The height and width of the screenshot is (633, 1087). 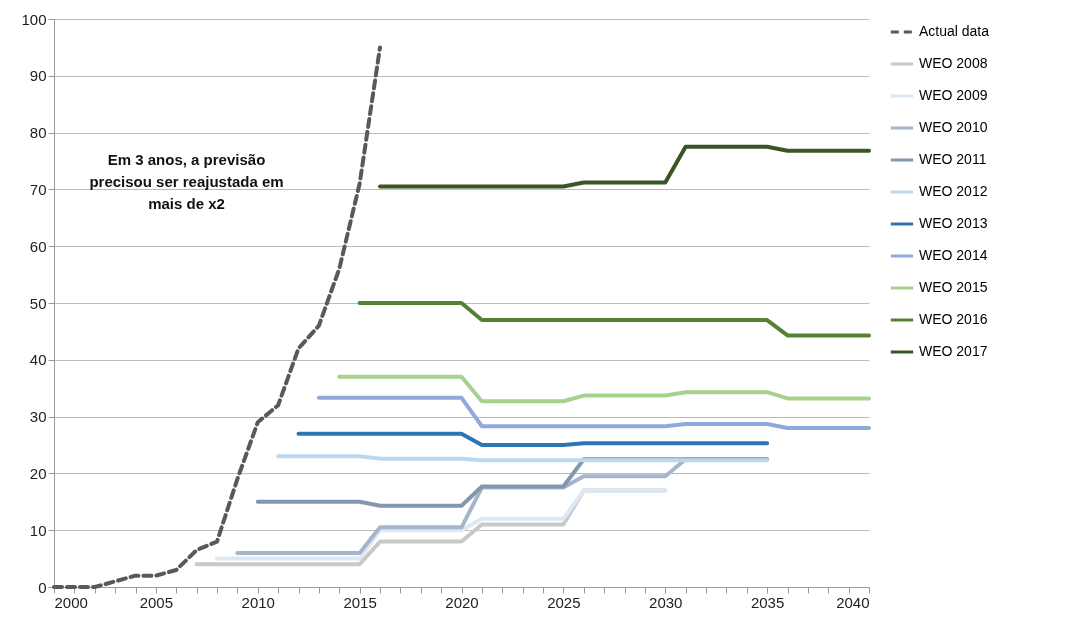 What do you see at coordinates (38, 530) in the screenshot?
I see `y-tick-label: 10` at bounding box center [38, 530].